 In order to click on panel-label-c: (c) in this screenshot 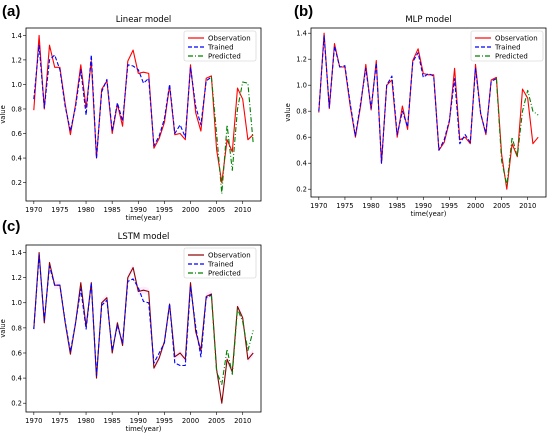, I will do `click(11, 226)`.